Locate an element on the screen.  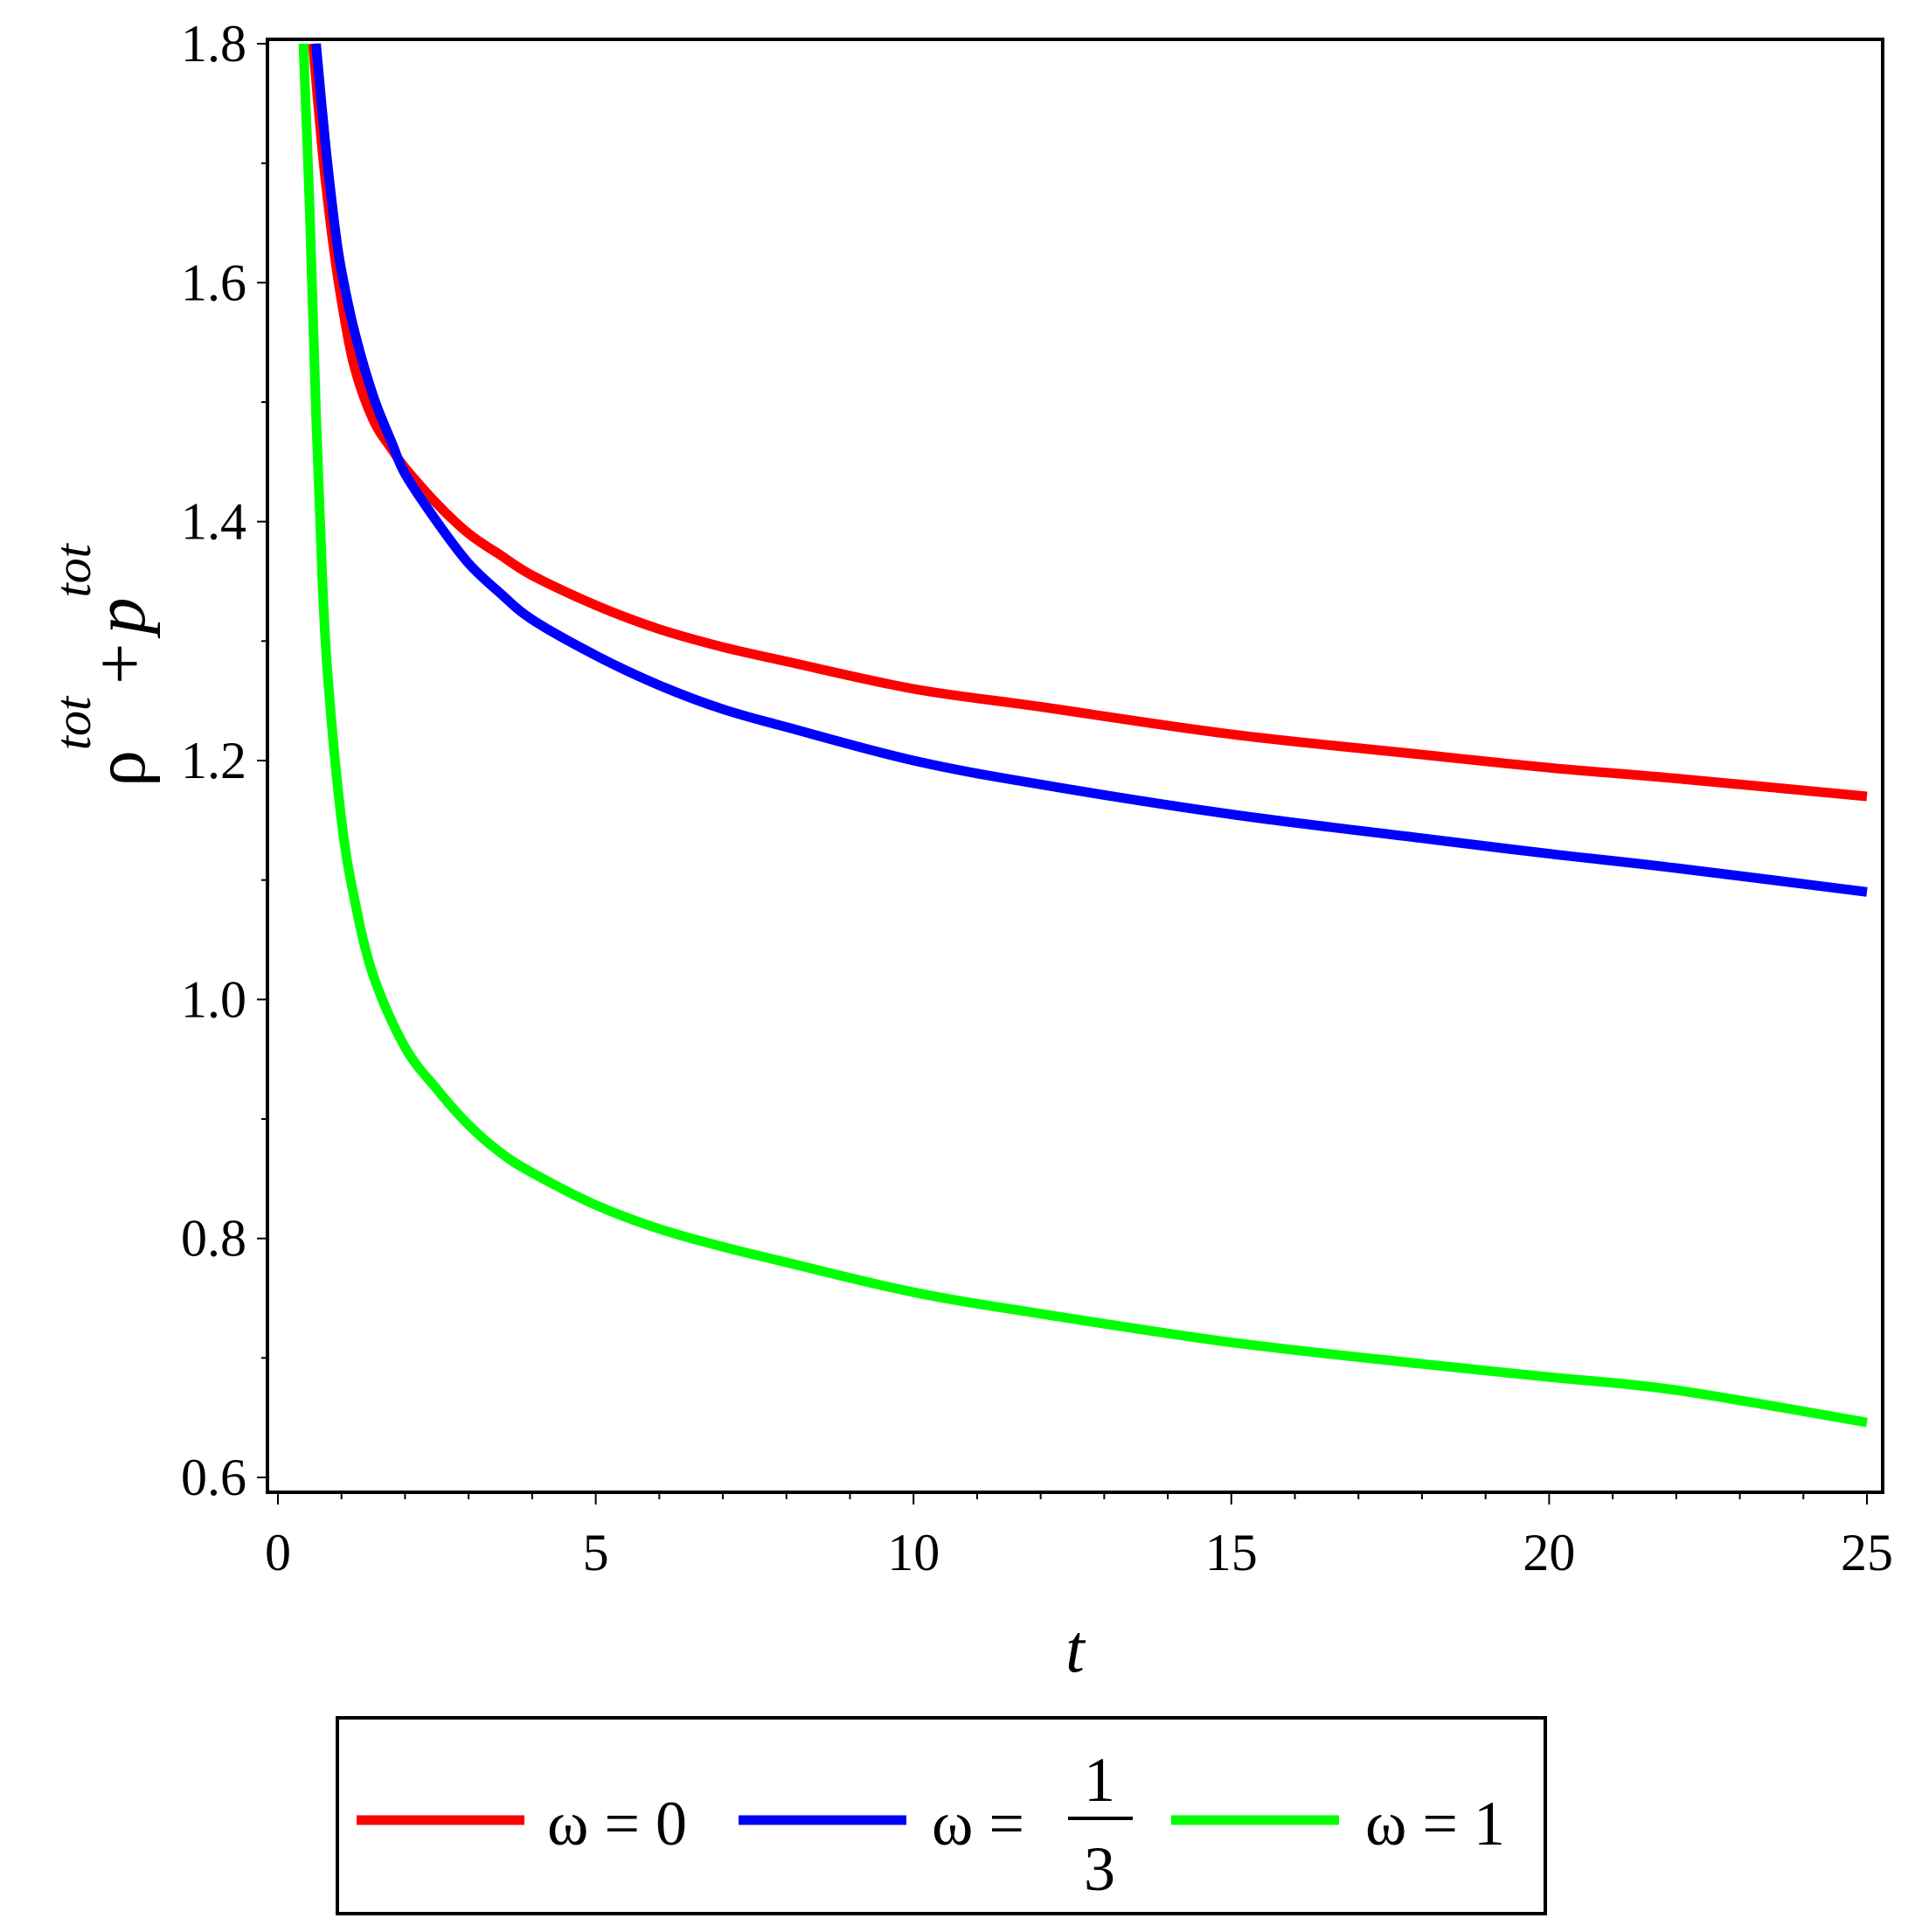
y-title-sup2: tot is located at coordinates (73, 569).